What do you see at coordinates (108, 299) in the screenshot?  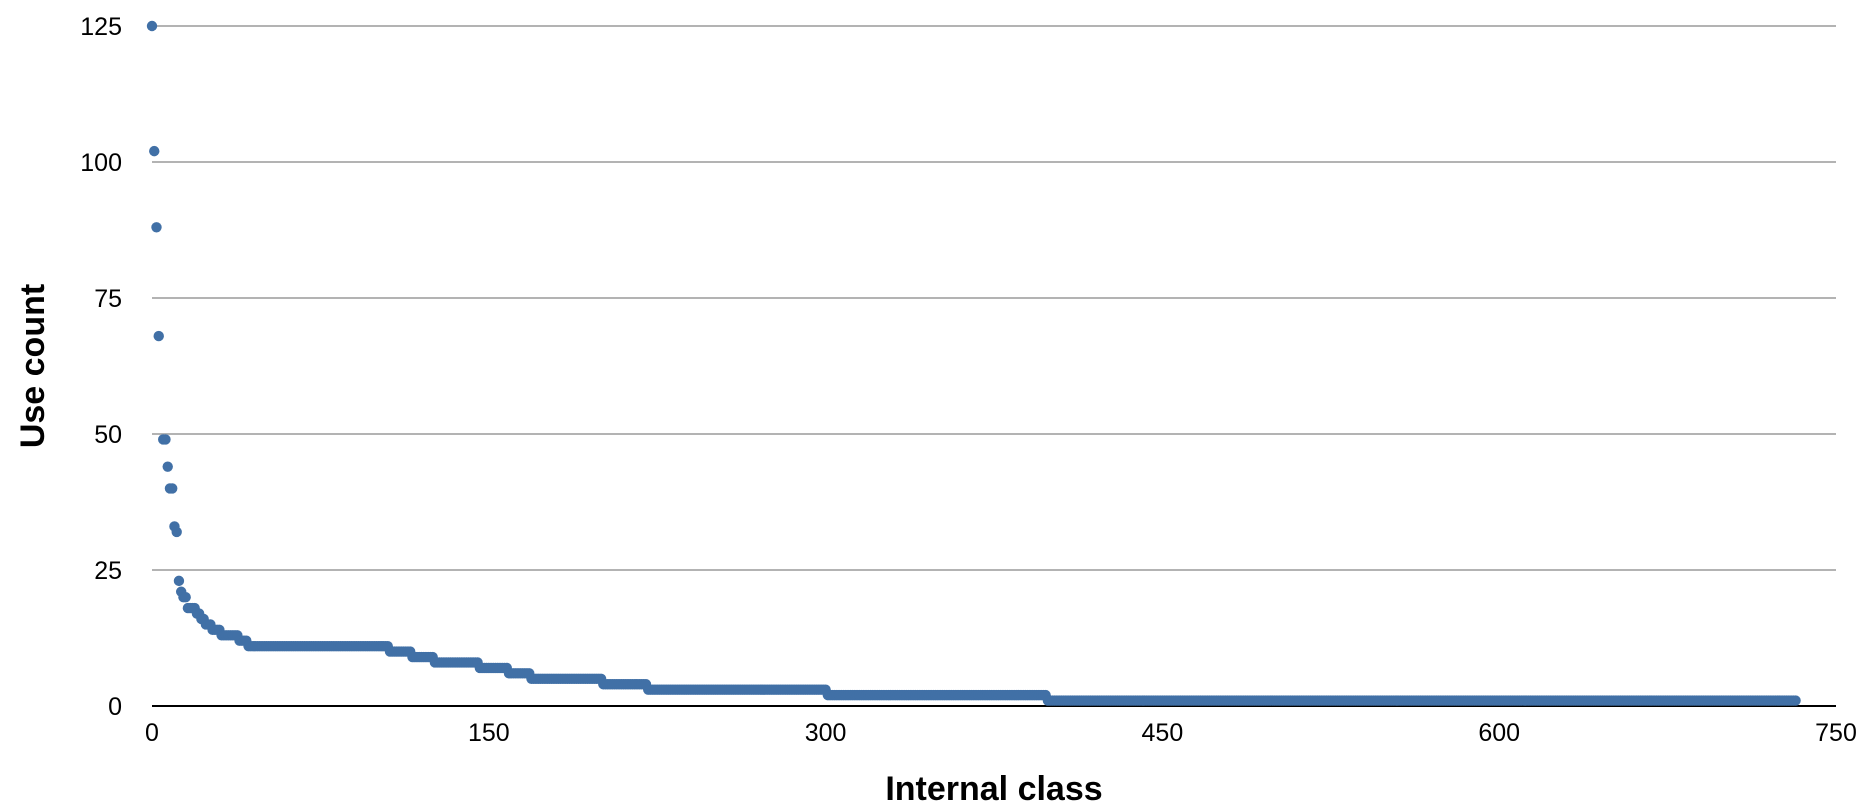 I see `y-tick-label: 75` at bounding box center [108, 299].